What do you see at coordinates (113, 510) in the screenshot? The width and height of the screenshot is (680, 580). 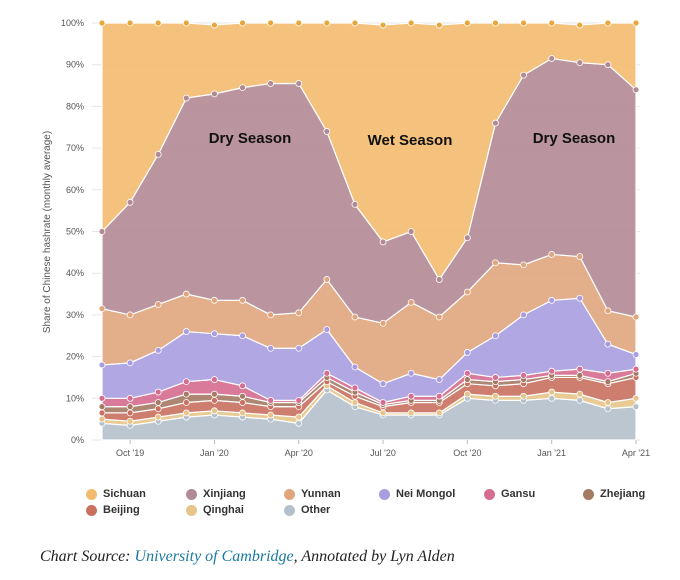 I see `legend-item-beijing: Beijing` at bounding box center [113, 510].